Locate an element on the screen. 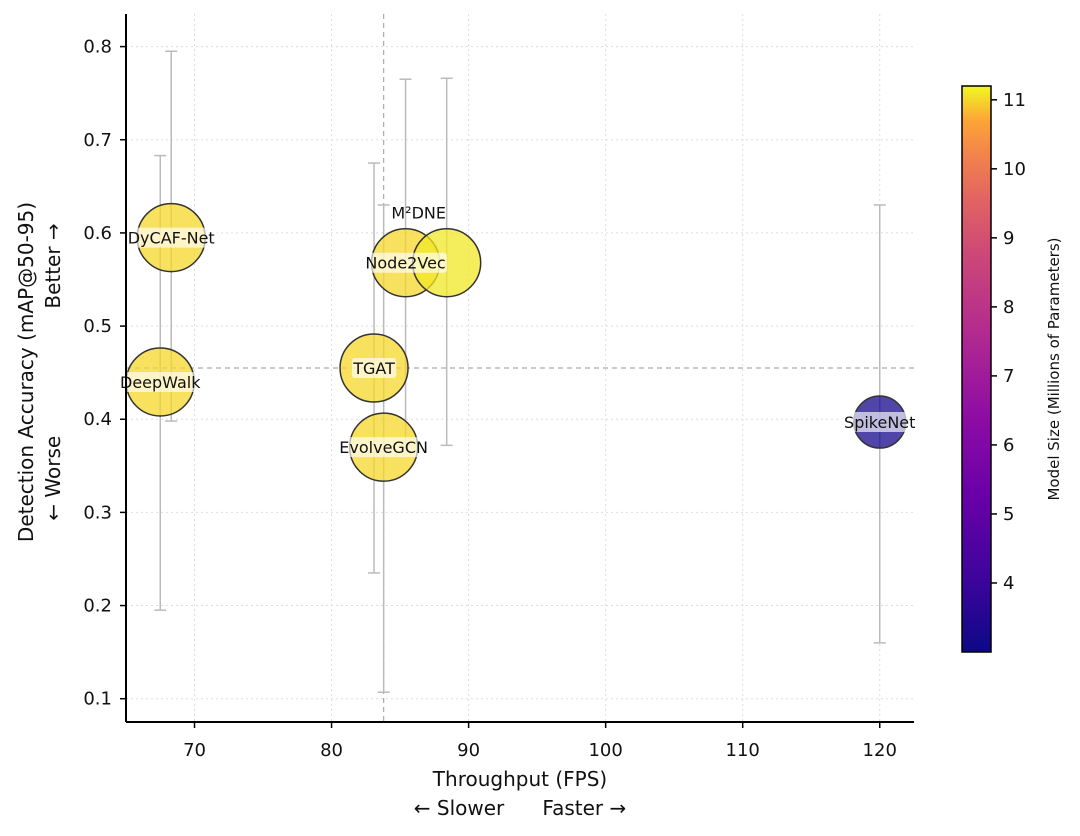  point-label-SpikeNet: SpikeNet is located at coordinates (879, 422).